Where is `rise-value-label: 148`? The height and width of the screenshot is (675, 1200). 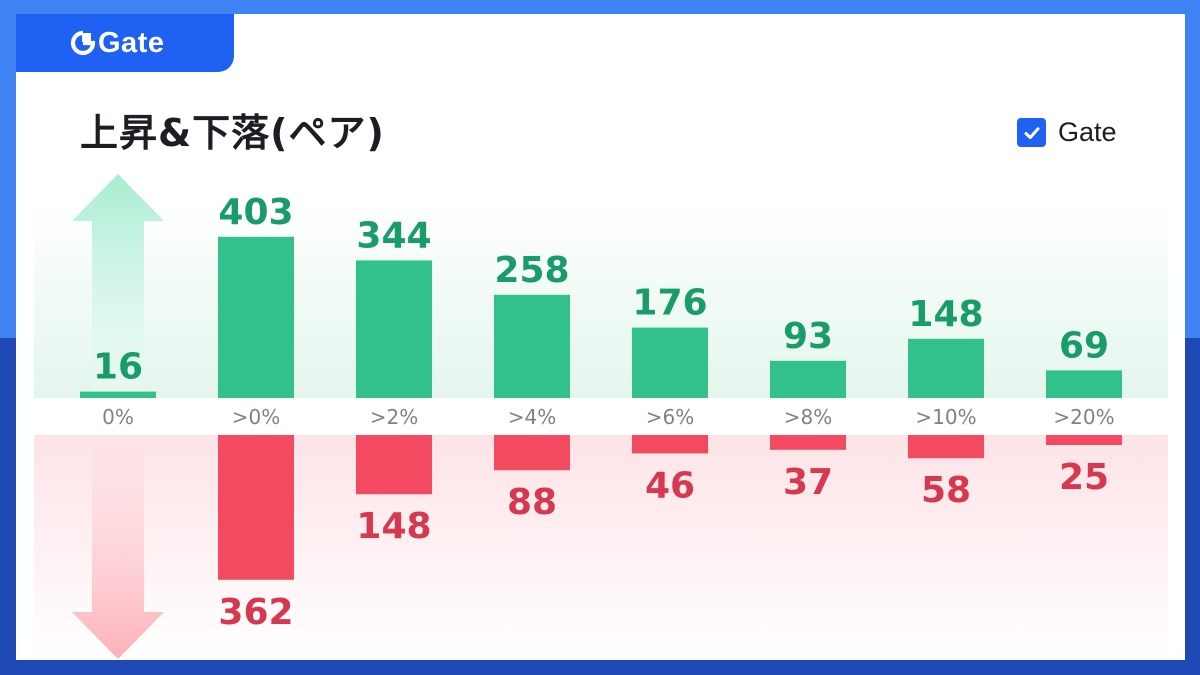
rise-value-label: 148 is located at coordinates (945, 314).